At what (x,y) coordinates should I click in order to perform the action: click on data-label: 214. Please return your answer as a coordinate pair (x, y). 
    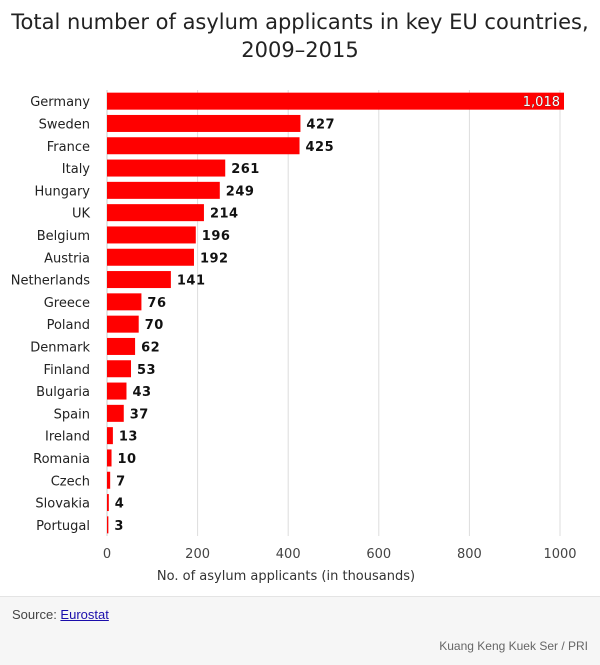
    Looking at the image, I should click on (224, 214).